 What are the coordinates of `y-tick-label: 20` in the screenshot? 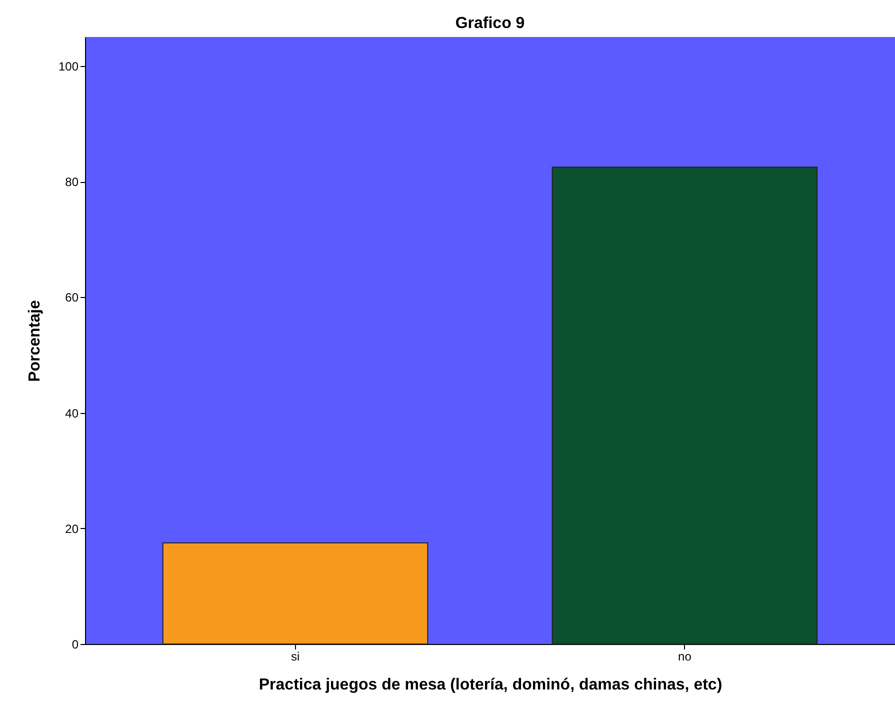 It's located at (72, 529).